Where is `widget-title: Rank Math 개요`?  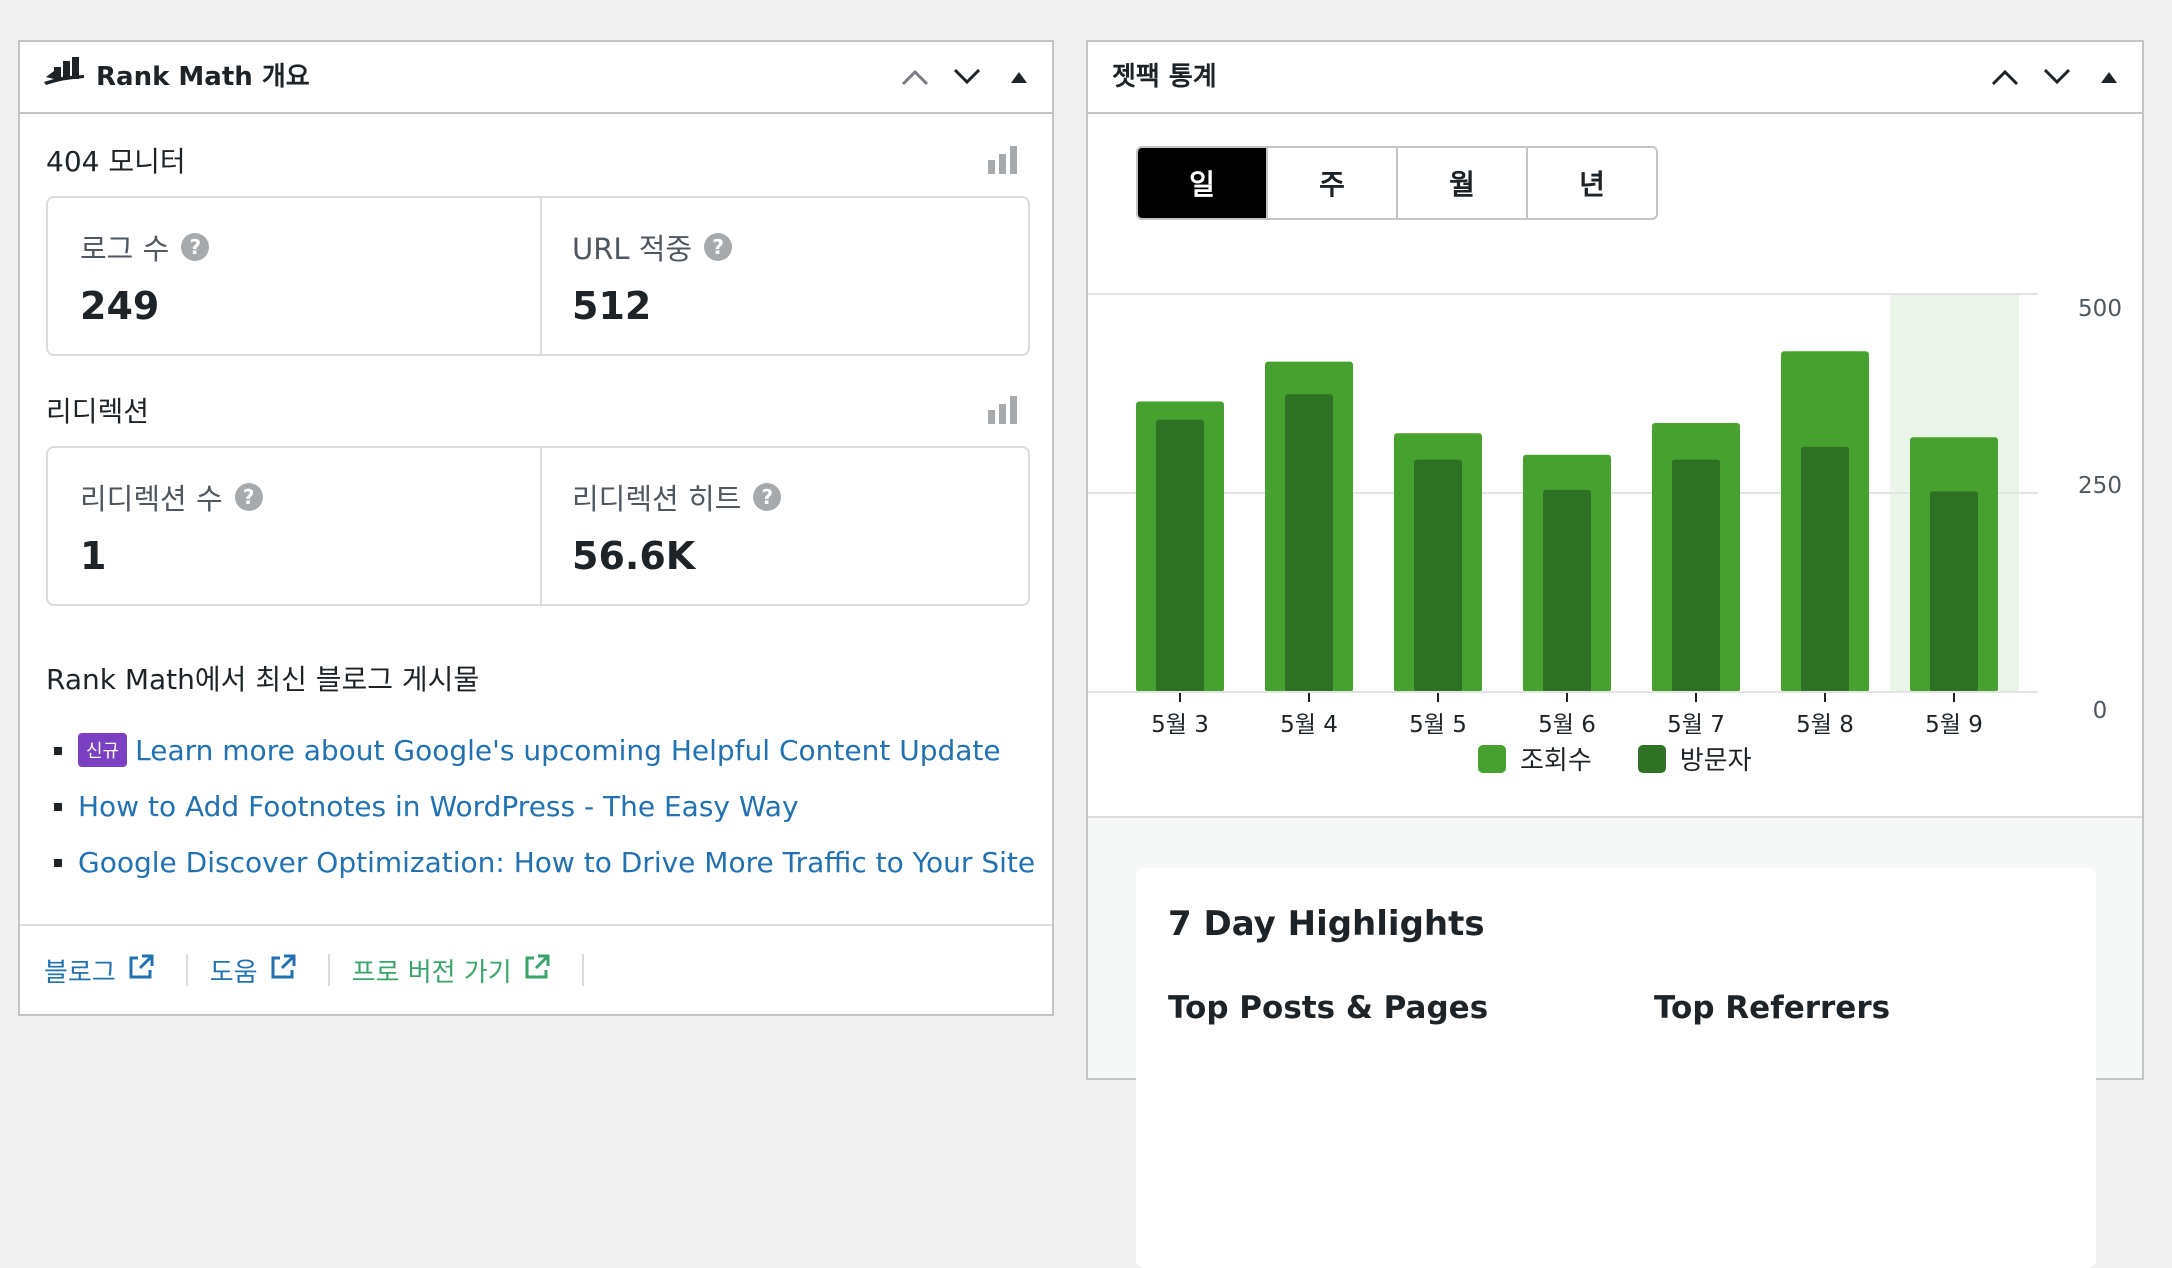
widget-title: Rank Math 개요 is located at coordinates (177, 77).